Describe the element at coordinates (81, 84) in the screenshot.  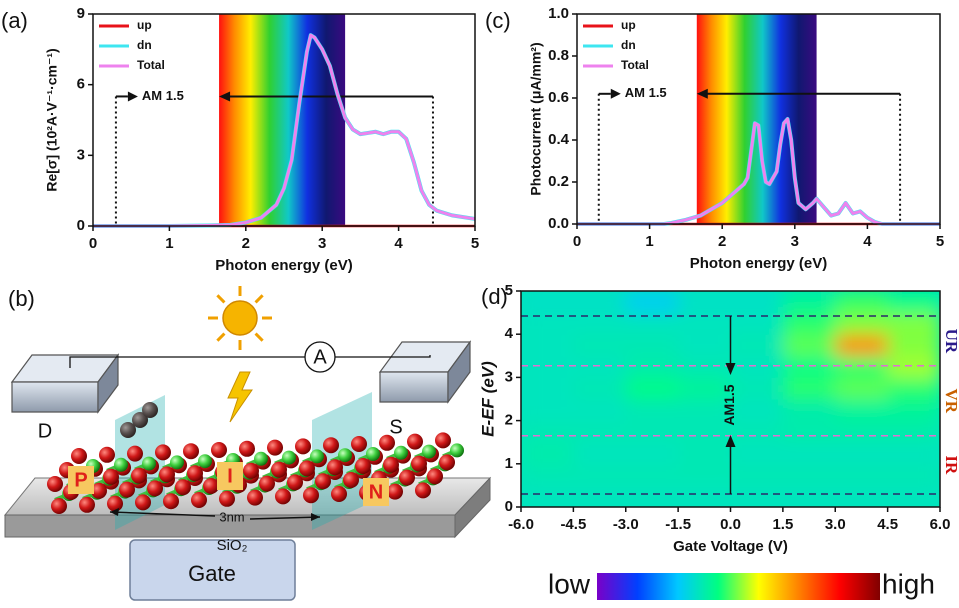
I see `y-tick-label: 6` at that location.